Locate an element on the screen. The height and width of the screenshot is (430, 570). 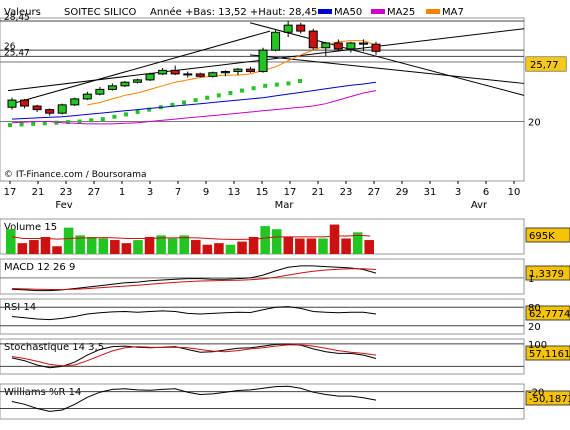
indicator-value: 695K is located at coordinates (542, 236).